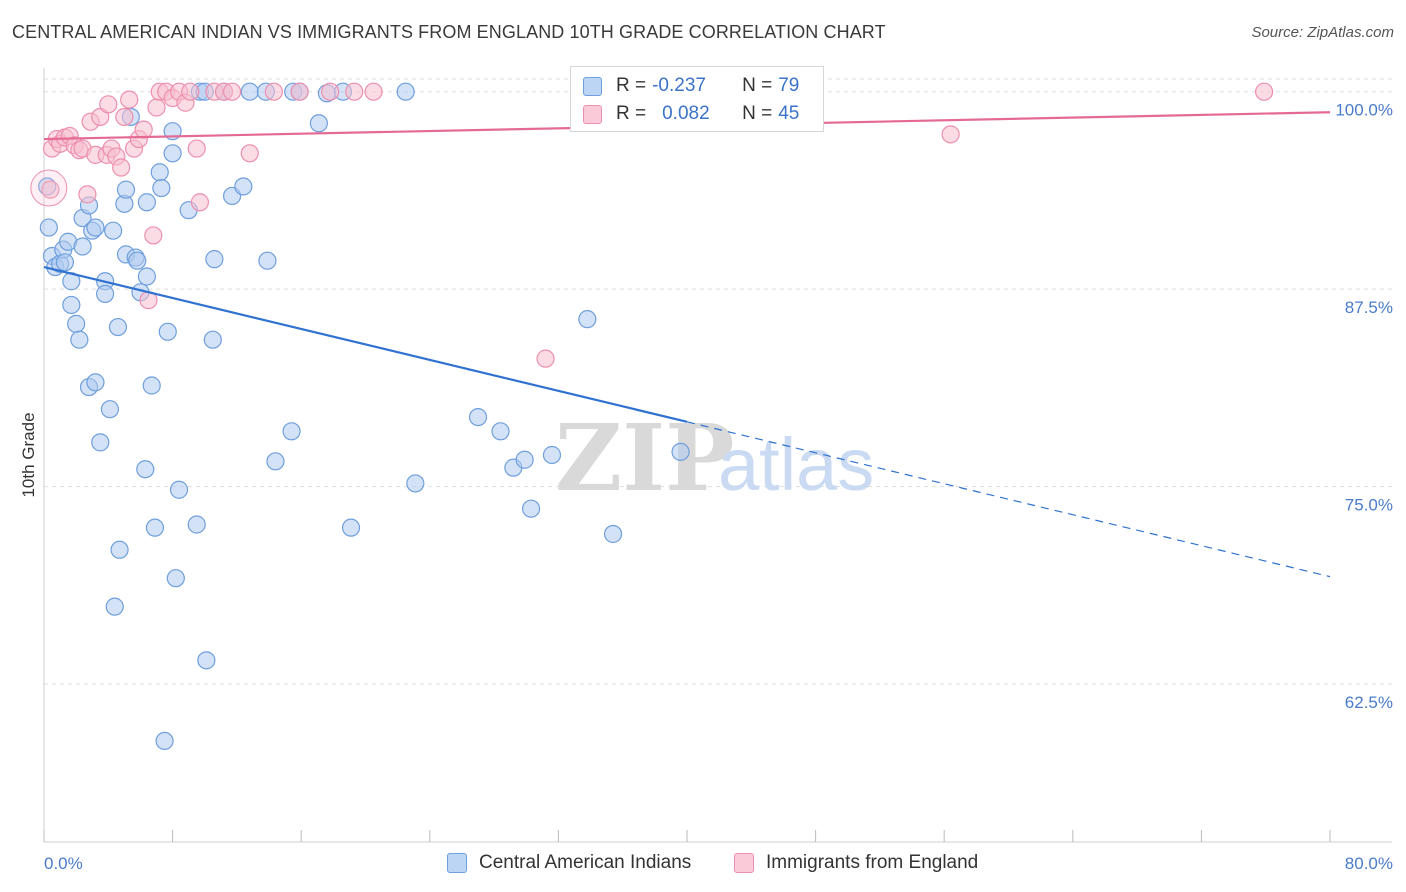  Describe the element at coordinates (744, 863) in the screenshot. I see `bottom-legend-swatch-pink` at that location.